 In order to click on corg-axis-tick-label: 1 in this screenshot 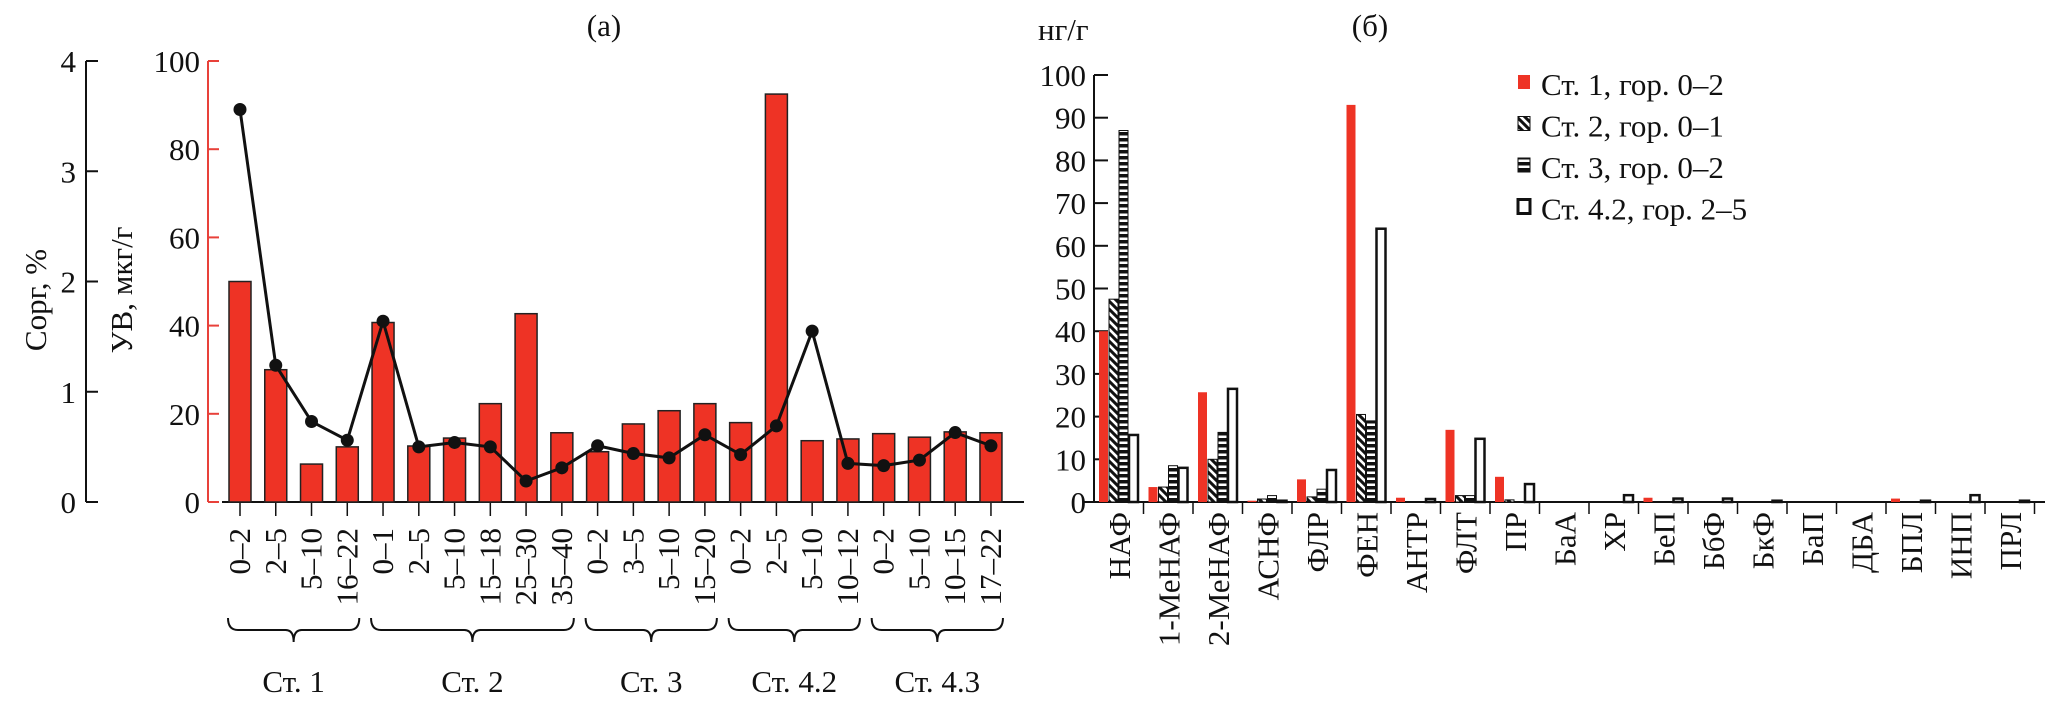, I will do `click(69, 392)`.